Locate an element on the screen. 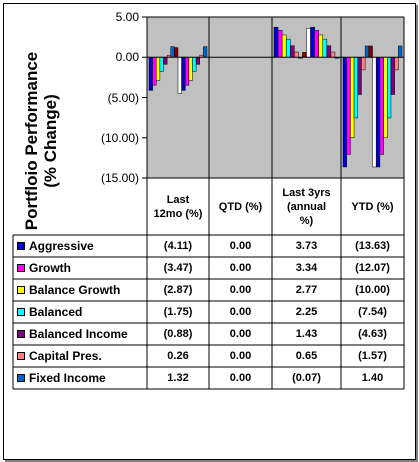  data-label: 1.43 is located at coordinates (306, 334).